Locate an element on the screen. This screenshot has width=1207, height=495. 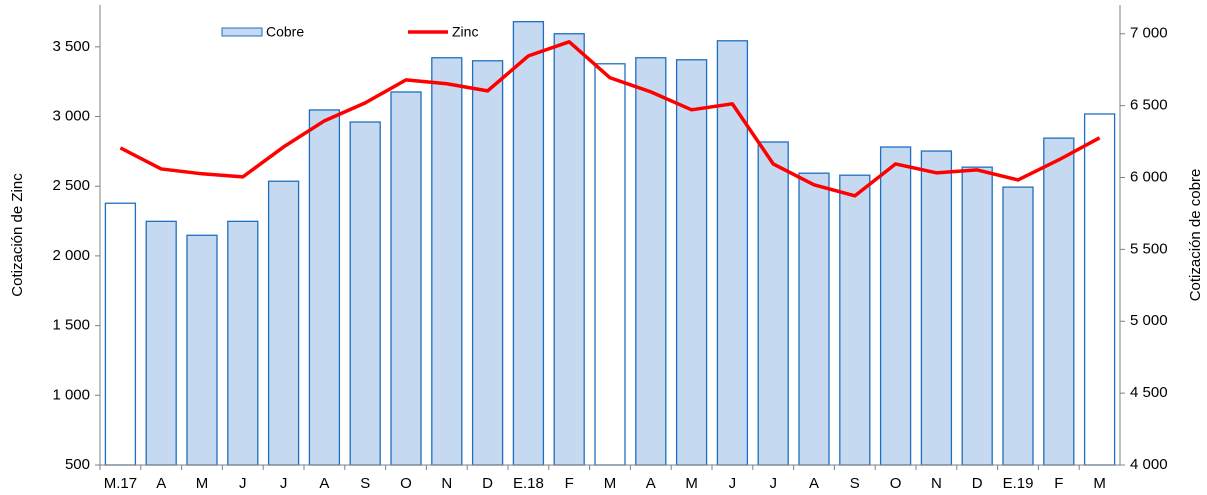
y2-tick-label: 6 000 is located at coordinates (1149, 176).